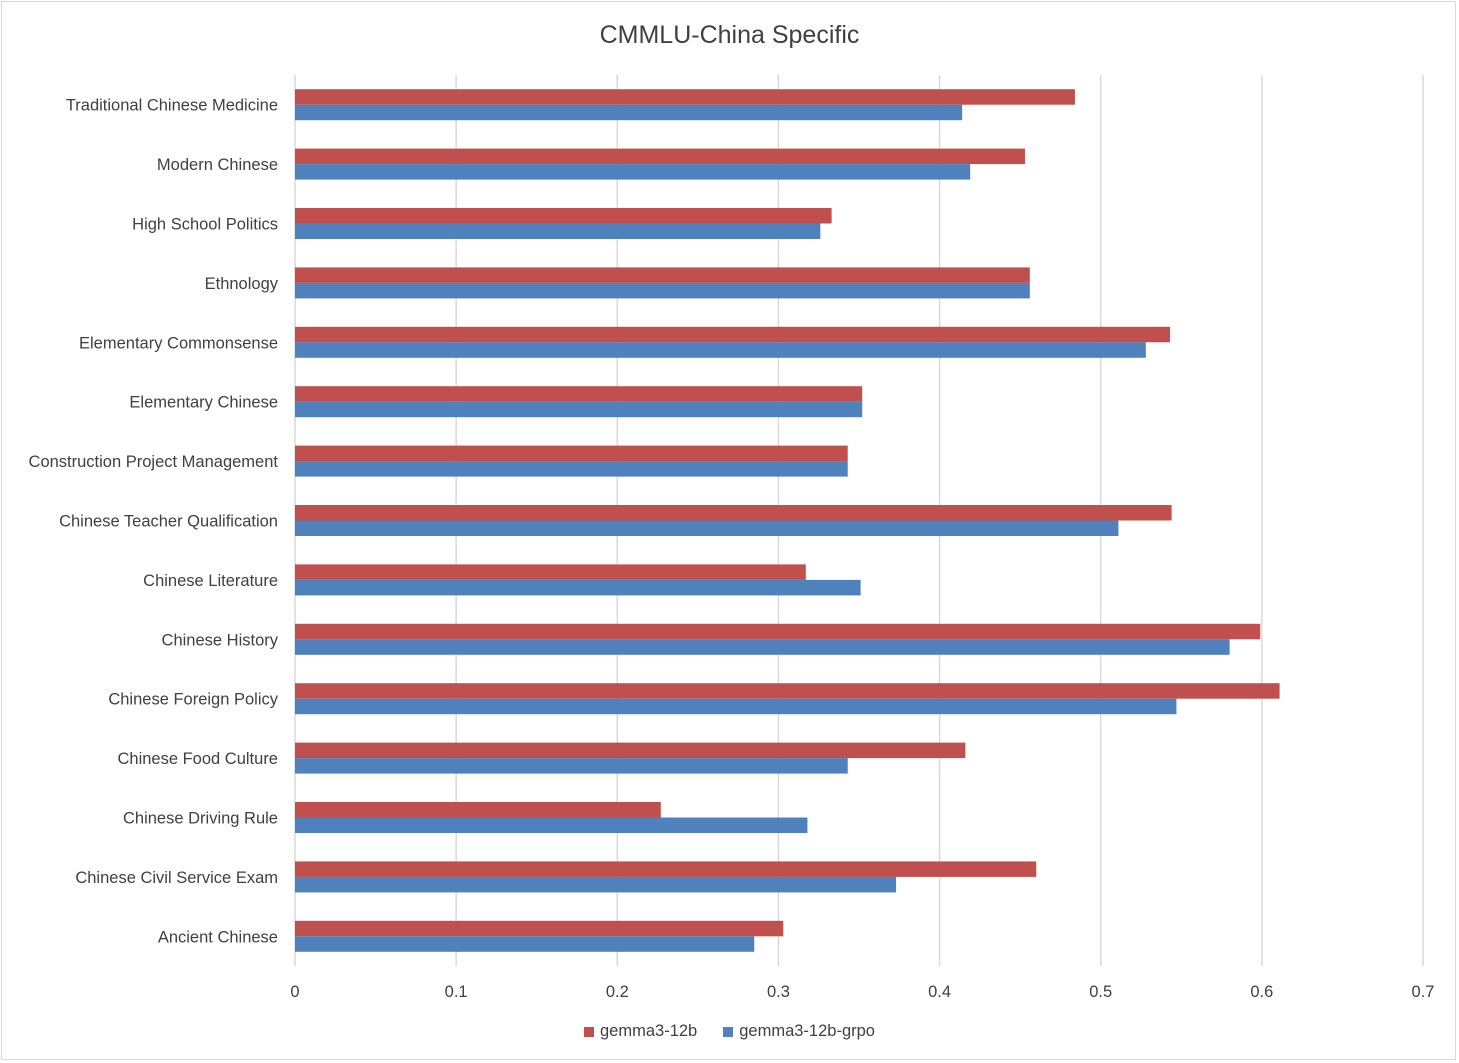 Image resolution: width=1459 pixels, height=1063 pixels. I want to click on x-tick-label: 0.1, so click(456, 992).